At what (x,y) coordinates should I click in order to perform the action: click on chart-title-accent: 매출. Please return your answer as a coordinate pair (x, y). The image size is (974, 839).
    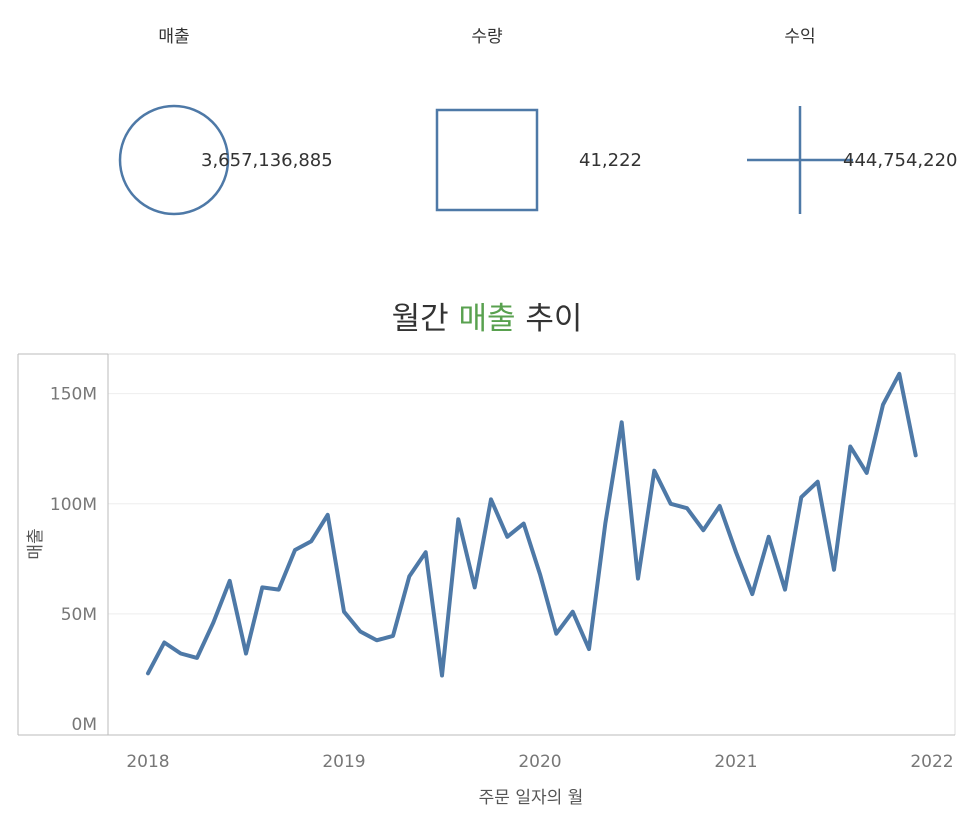
    Looking at the image, I should click on (487, 319).